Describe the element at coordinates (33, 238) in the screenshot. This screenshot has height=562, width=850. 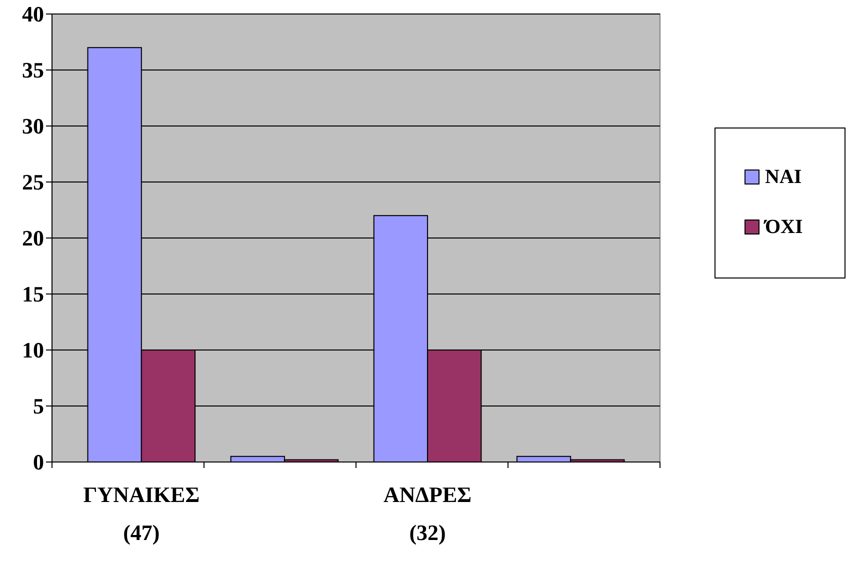
I see `y-tick-label: 20` at that location.